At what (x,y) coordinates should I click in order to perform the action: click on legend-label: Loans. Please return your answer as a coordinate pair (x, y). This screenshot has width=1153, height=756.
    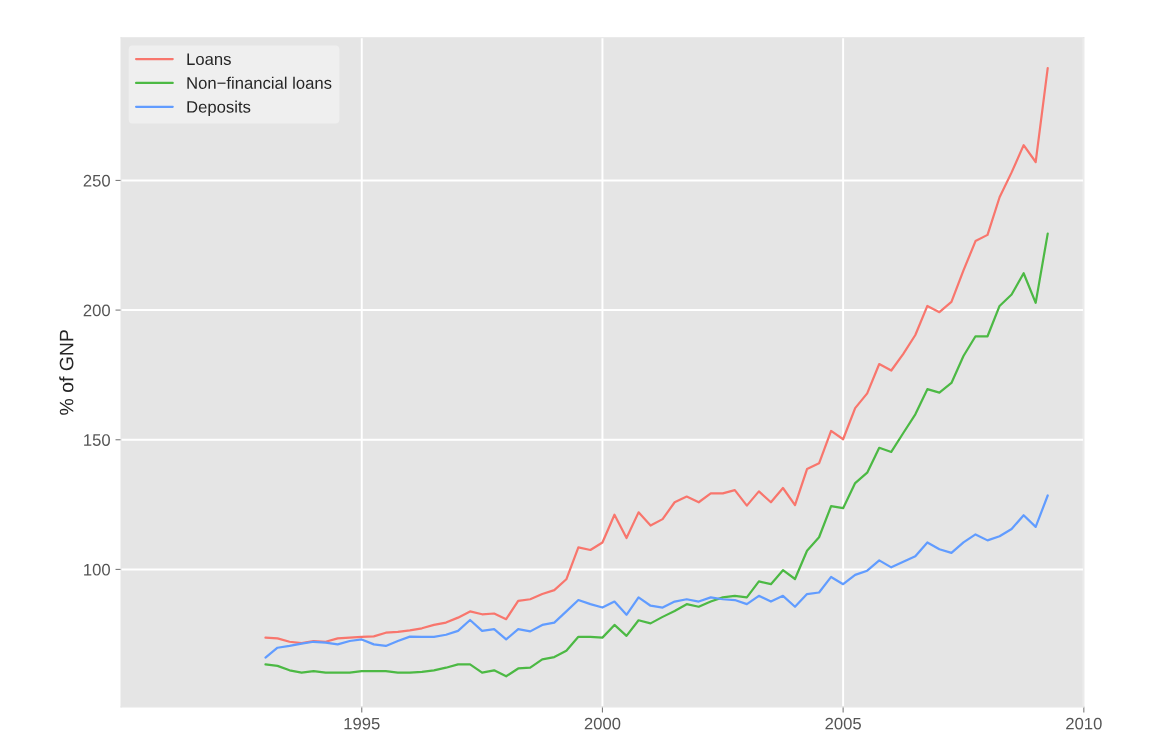
    Looking at the image, I should click on (209, 59).